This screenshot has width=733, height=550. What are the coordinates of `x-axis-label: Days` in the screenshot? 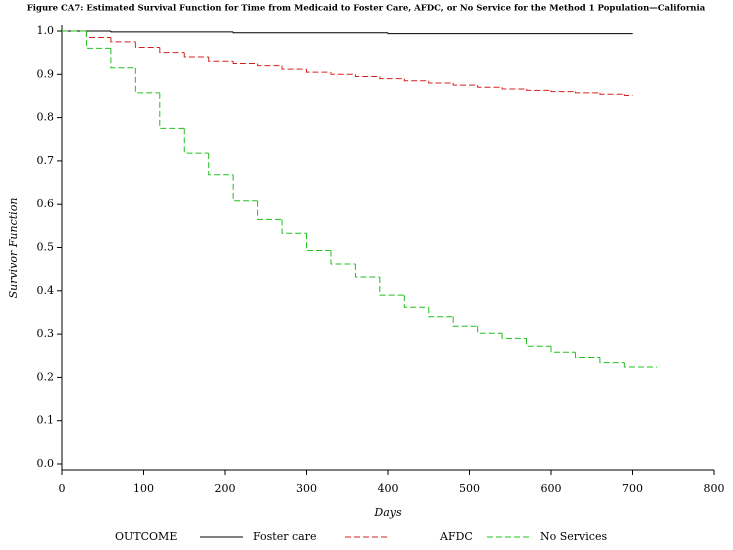 It's located at (387, 512).